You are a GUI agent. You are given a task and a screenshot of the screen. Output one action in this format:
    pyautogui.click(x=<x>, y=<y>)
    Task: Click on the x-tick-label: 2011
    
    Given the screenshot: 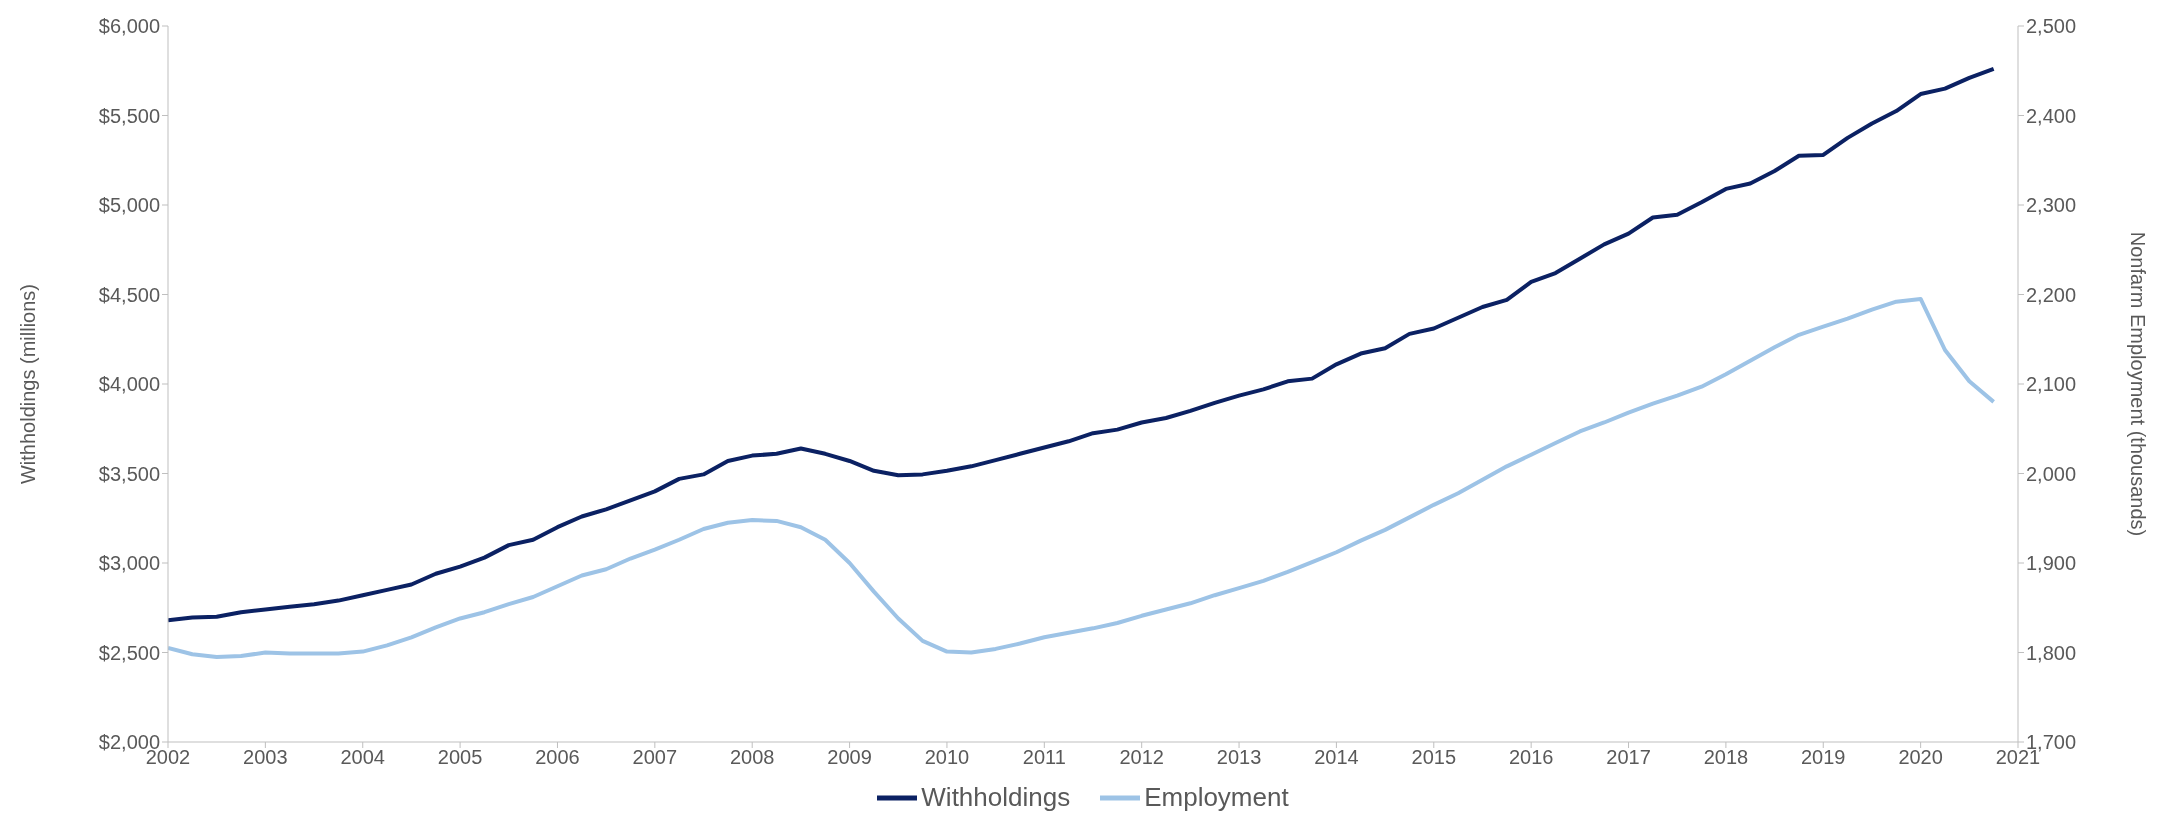 What is the action you would take?
    pyautogui.click(x=1044, y=757)
    